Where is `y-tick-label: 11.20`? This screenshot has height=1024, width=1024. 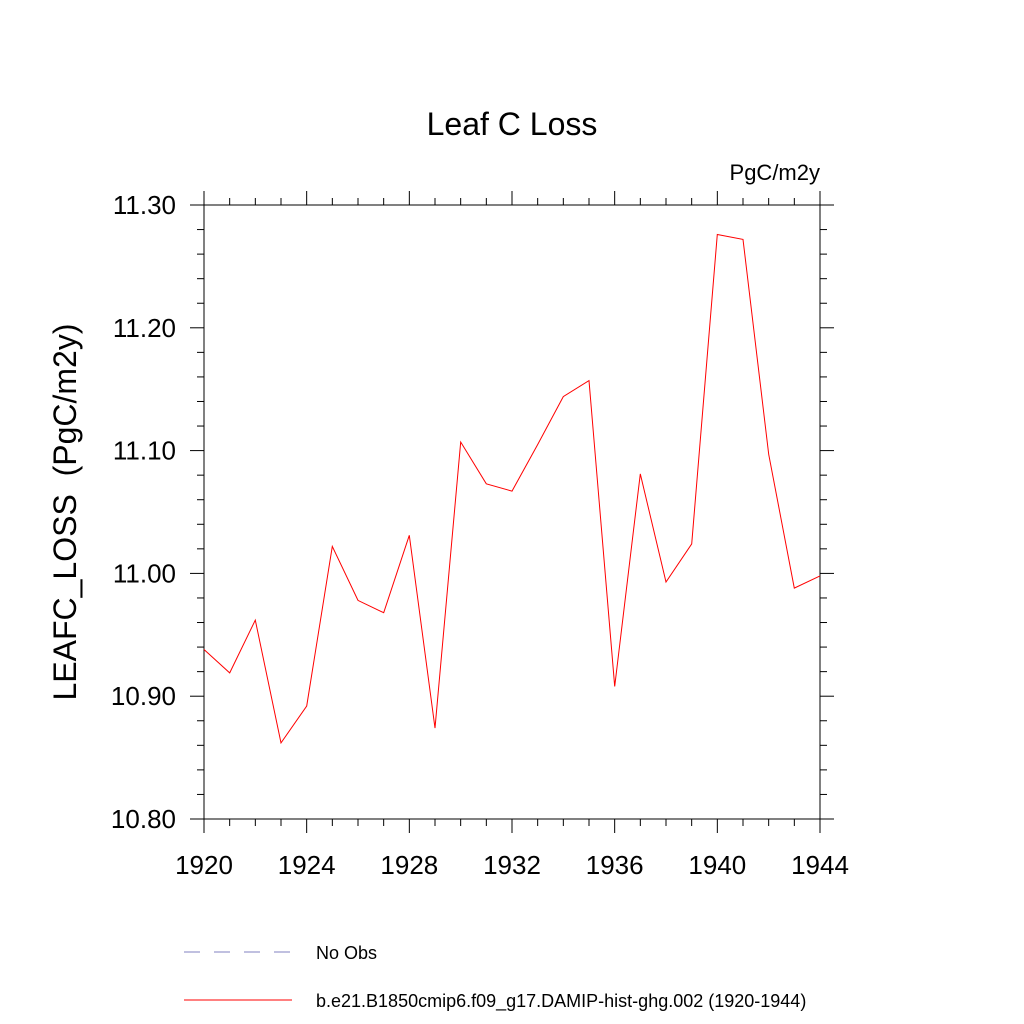
y-tick-label: 11.20 is located at coordinates (144, 328).